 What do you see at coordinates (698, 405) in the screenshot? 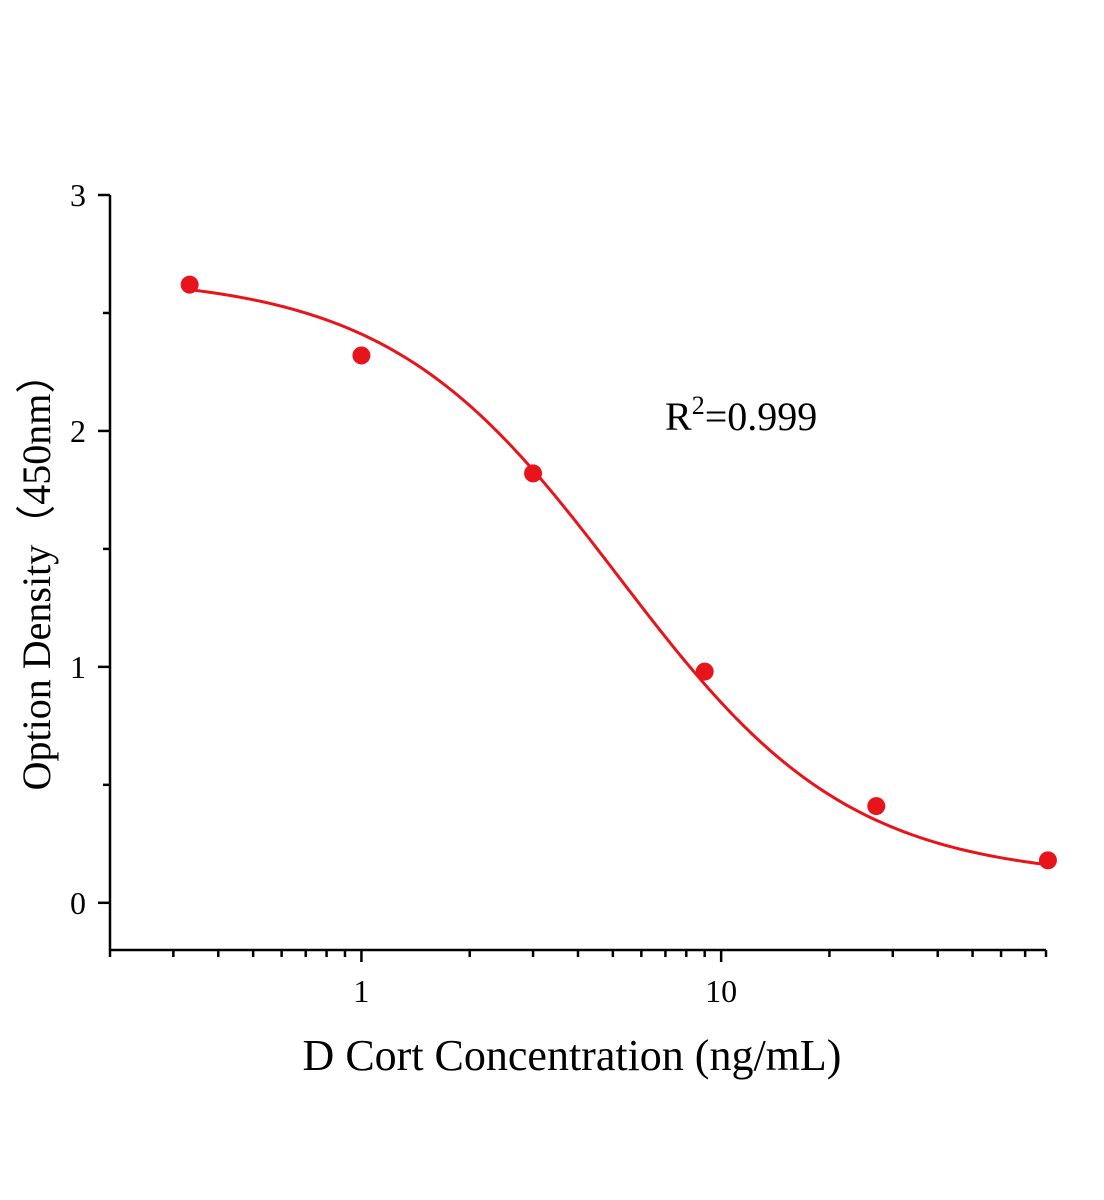
I see `r-squared-superscript: 2` at bounding box center [698, 405].